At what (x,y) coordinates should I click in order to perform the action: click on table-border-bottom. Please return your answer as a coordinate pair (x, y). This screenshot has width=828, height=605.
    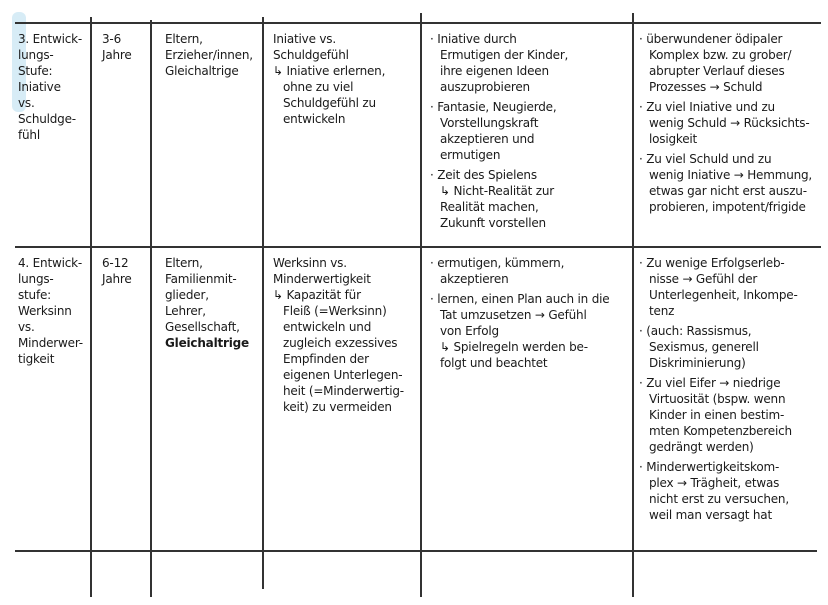
    Looking at the image, I should click on (416, 551).